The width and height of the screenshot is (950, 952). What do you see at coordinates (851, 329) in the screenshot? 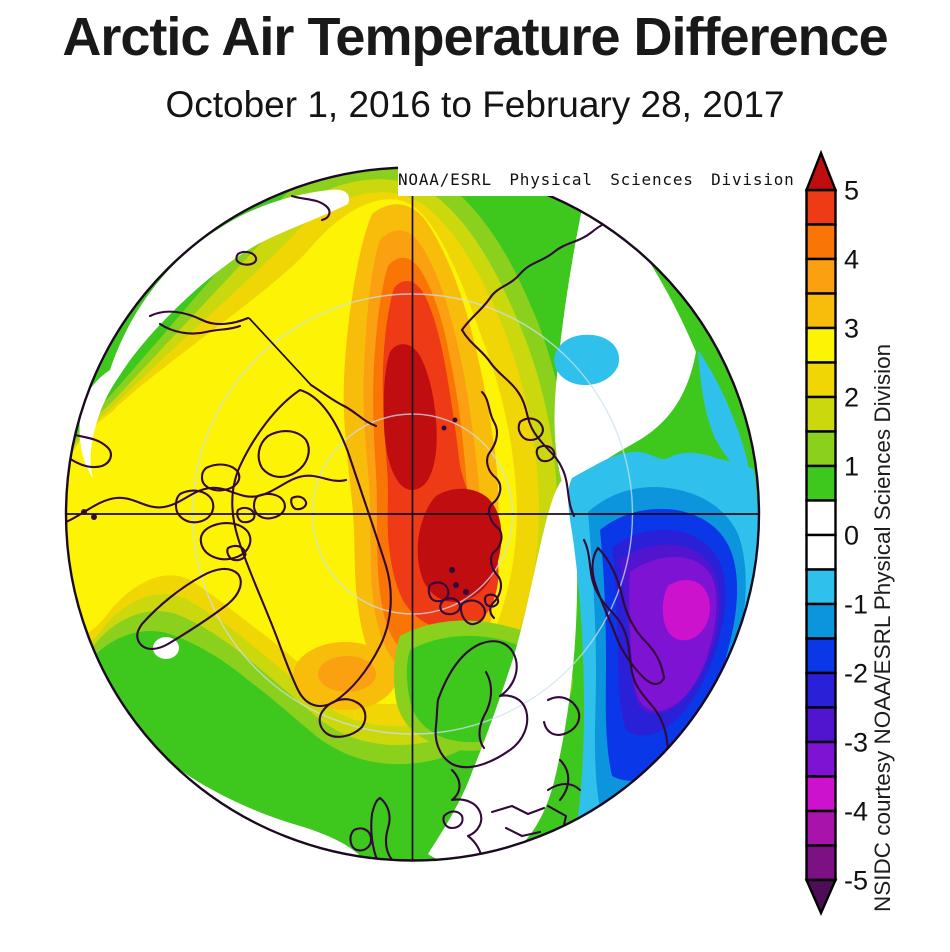
I see `colorbar-tick-label: 3` at bounding box center [851, 329].